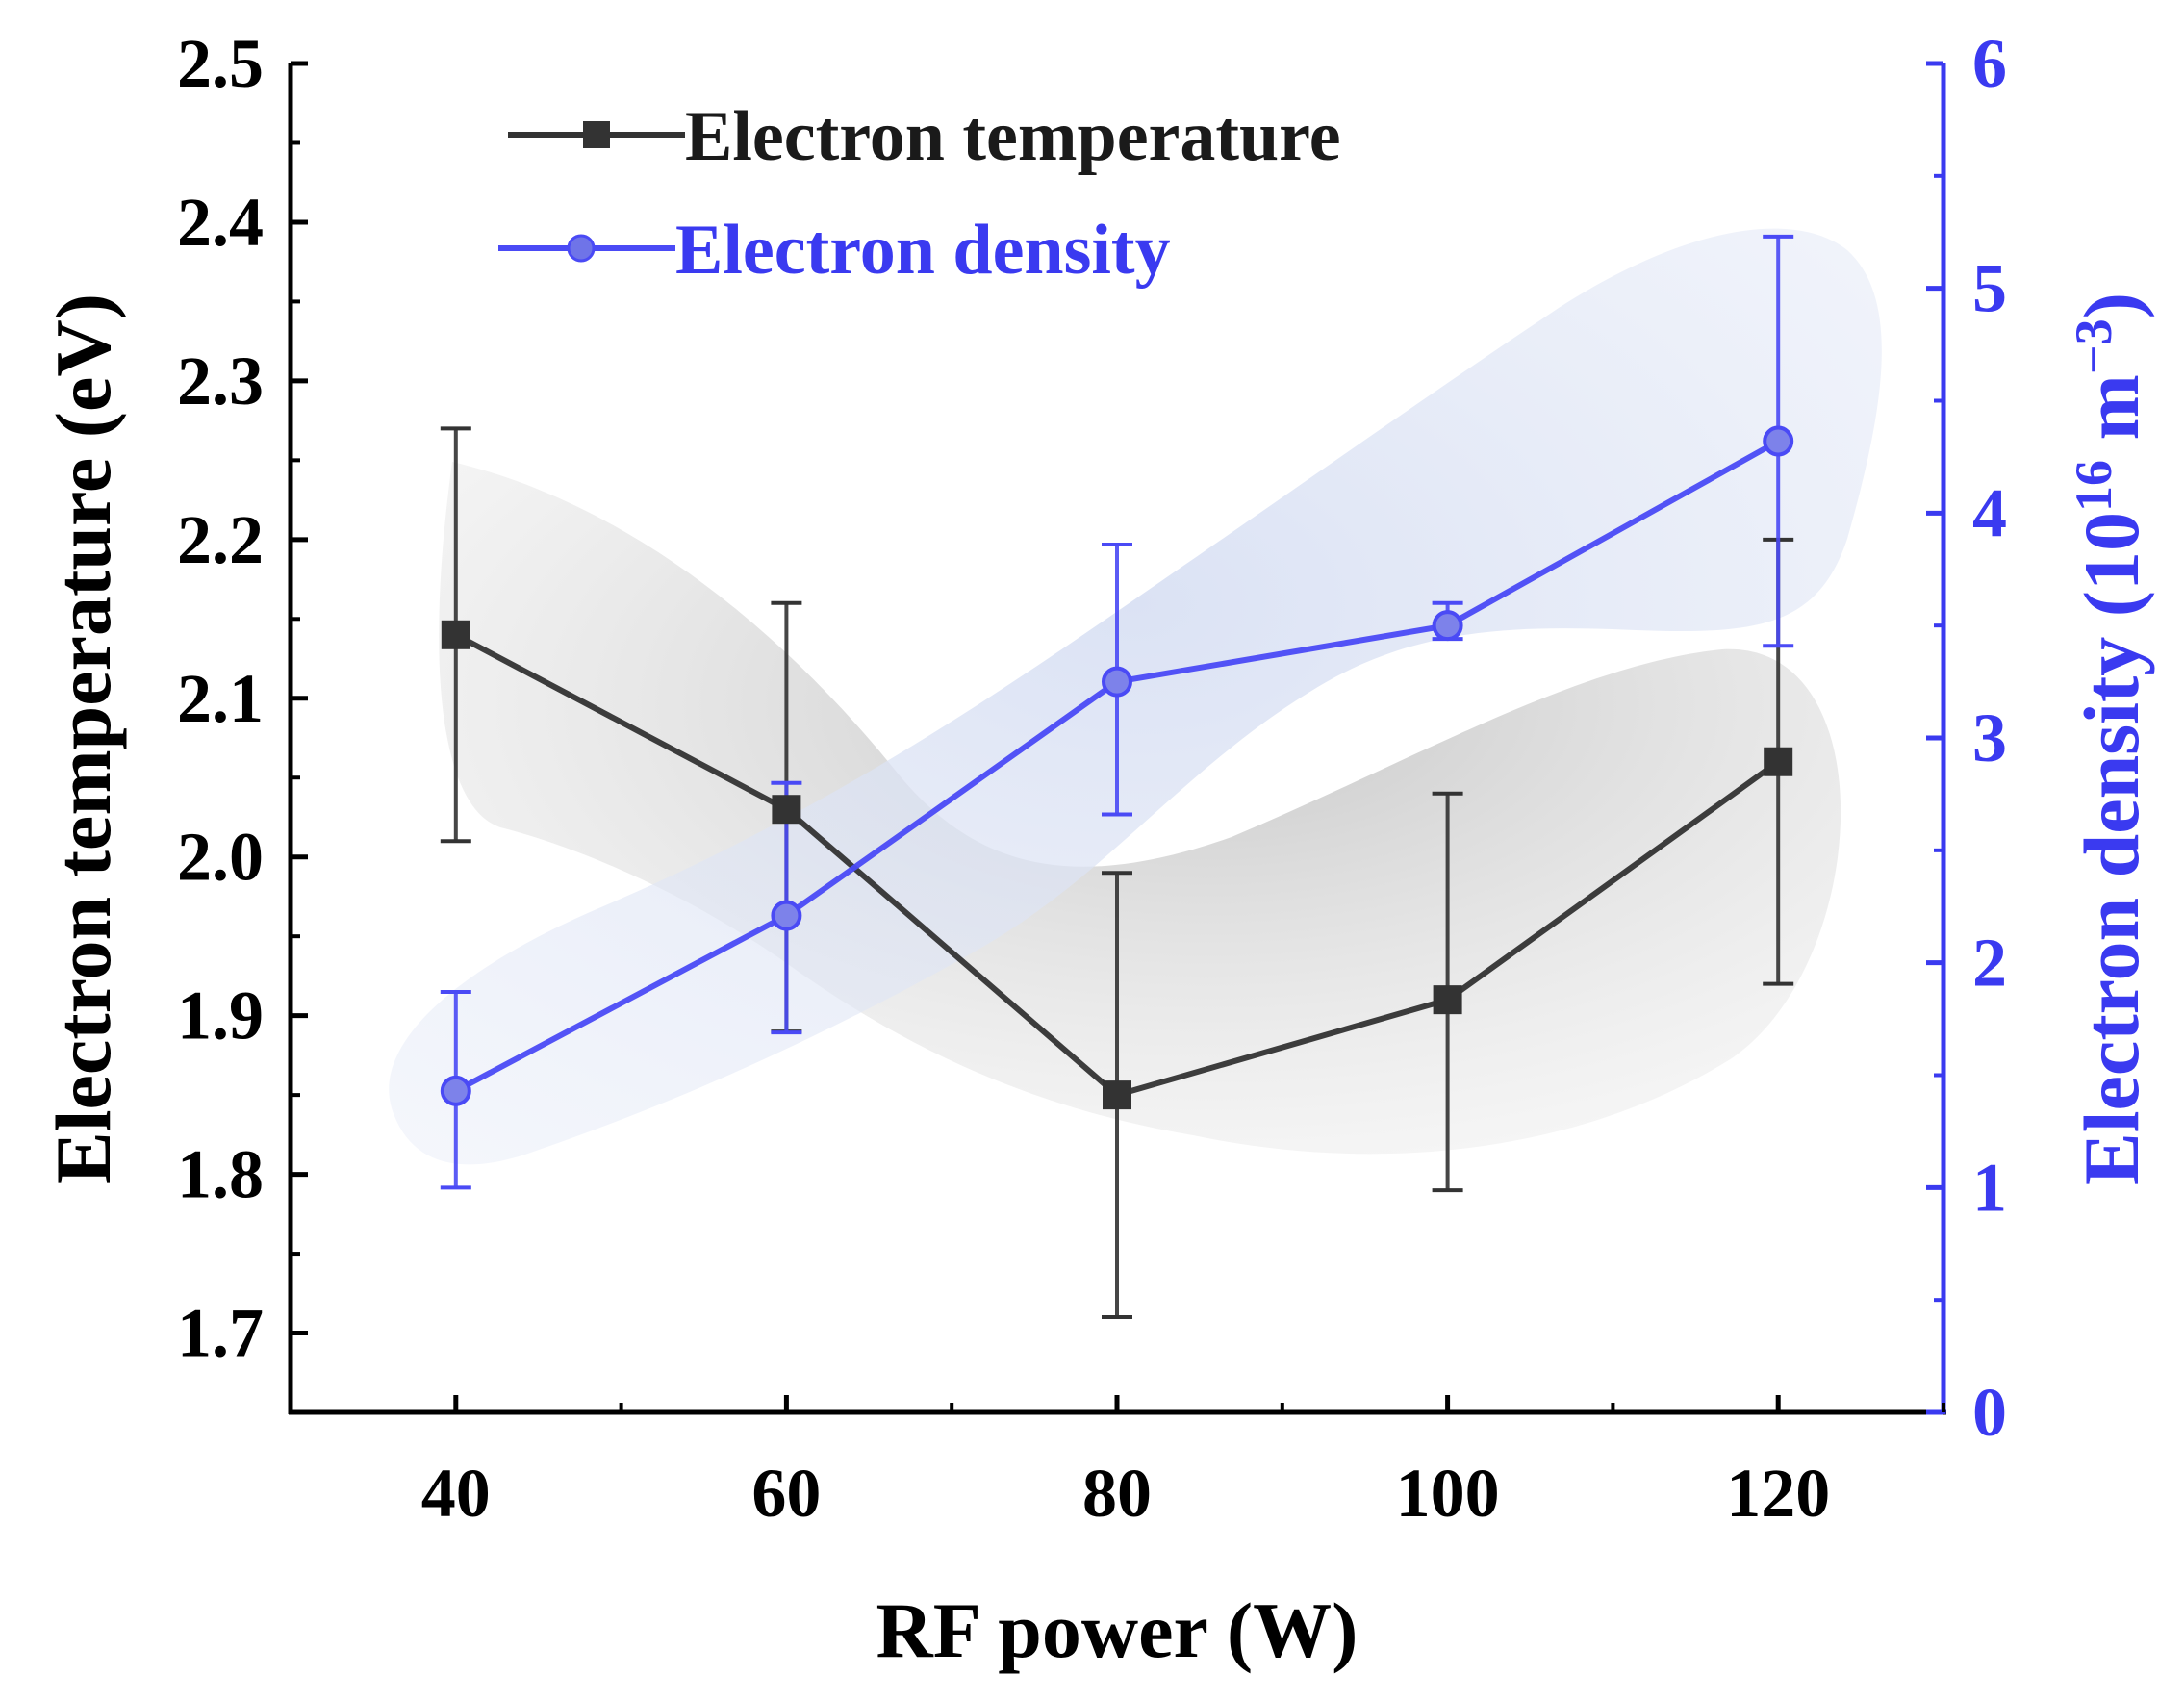 This screenshot has height=1701, width=2184. Describe the element at coordinates (2111, 417) in the screenshot. I see `right-axis-title-mid: m` at that location.